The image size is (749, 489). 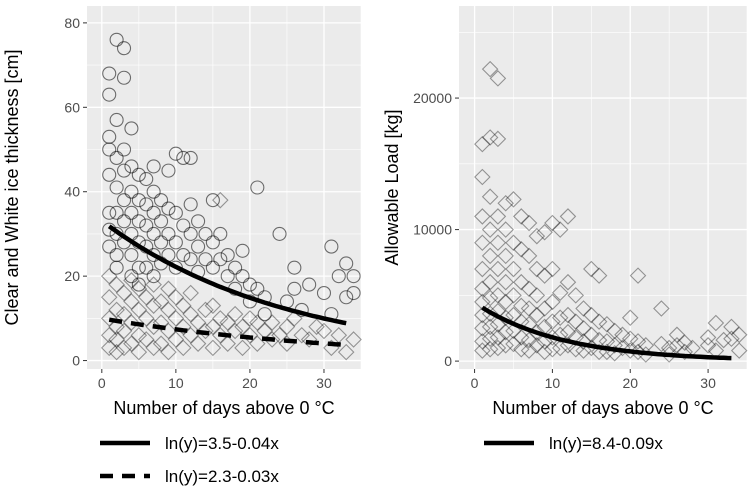 I want to click on chart2-y-axis-title: Allowable Load [kg], so click(x=392, y=187).